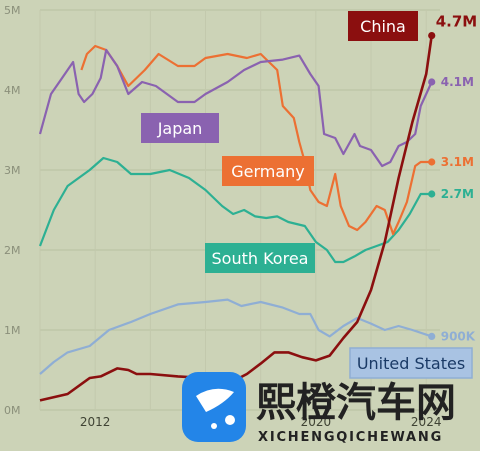 Image resolution: width=480 pixels, height=451 pixels. I want to click on end-value-labels: 900K 2.7M 3.1M 4.1M 4.7M, so click(457, 178).